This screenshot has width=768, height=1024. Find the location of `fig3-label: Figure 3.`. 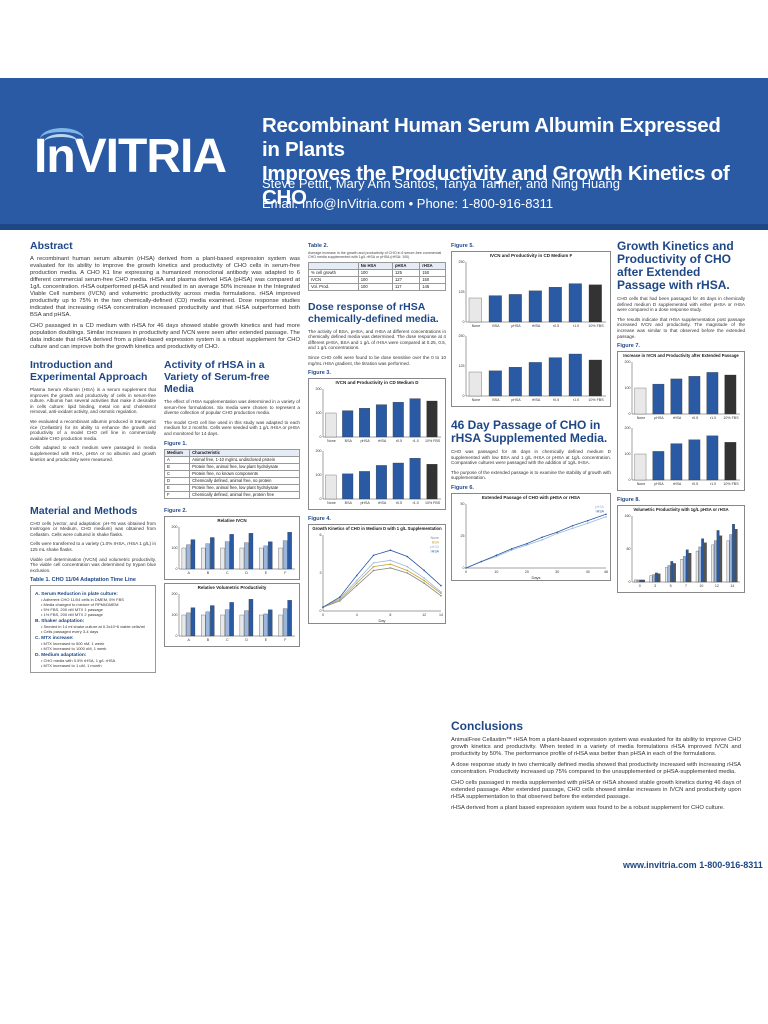

fig3-label: Figure 3. is located at coordinates (319, 373).